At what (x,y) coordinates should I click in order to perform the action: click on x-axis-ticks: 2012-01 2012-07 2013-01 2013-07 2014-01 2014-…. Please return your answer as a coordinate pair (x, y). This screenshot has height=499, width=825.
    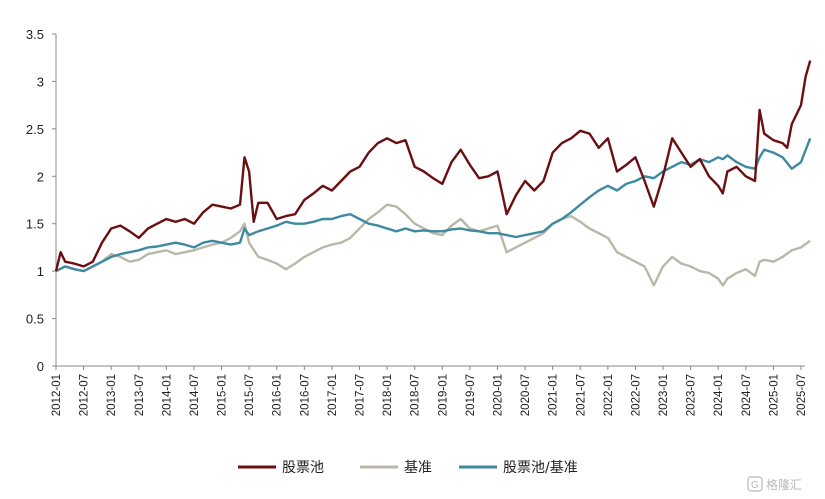
    Looking at the image, I should click on (429, 391).